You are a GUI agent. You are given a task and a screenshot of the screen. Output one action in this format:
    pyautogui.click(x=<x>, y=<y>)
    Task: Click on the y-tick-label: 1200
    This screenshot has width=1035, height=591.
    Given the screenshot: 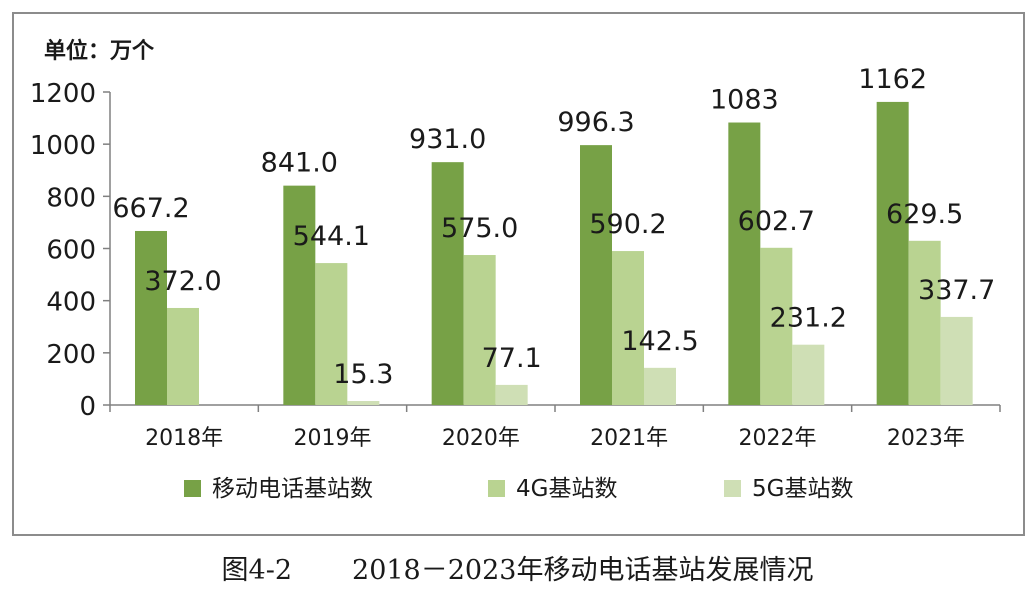 What is the action you would take?
    pyautogui.click(x=63, y=94)
    